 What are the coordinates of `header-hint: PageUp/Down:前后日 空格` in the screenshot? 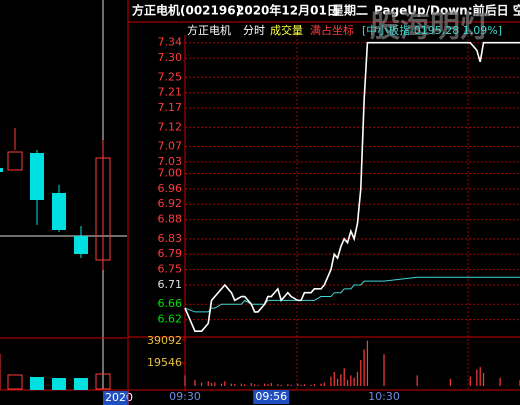 It's located at (447, 10).